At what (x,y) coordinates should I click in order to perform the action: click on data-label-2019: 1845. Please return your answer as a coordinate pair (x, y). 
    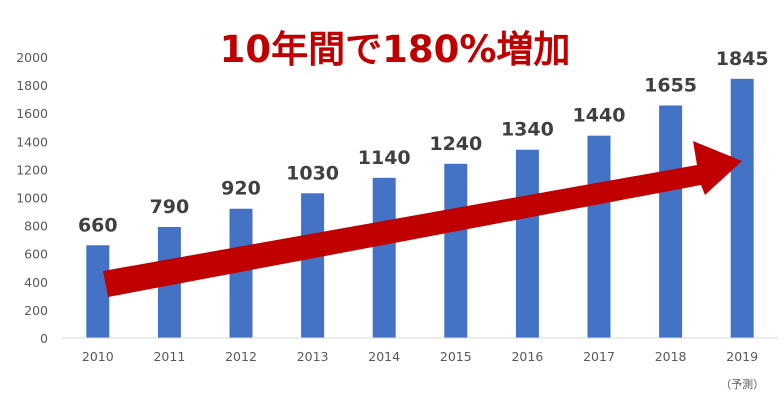
    Looking at the image, I should click on (742, 59).